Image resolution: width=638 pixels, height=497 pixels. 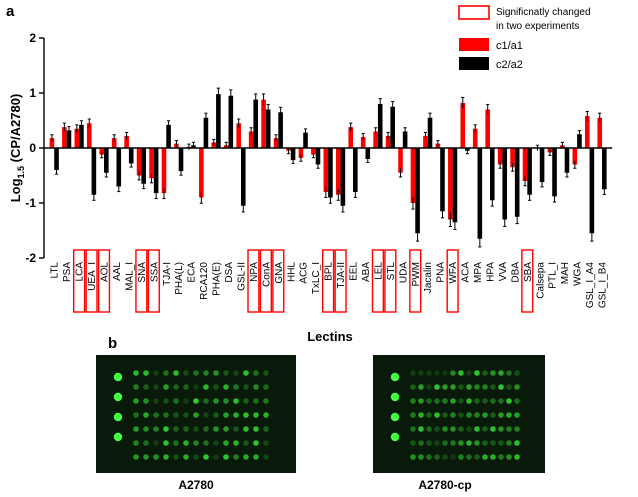 What do you see at coordinates (378, 281) in the screenshot?
I see `highlight-box-LEL` at bounding box center [378, 281].